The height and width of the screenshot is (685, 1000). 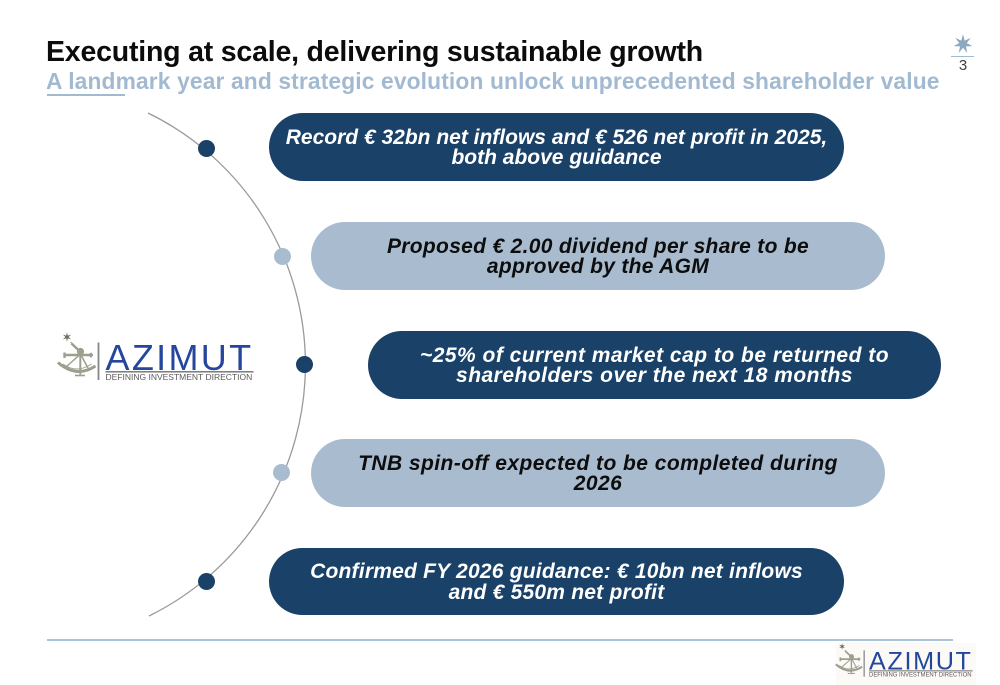 I want to click on svg-text: DEFINING INVESTMENT DIRECTION, so click(x=179, y=377).